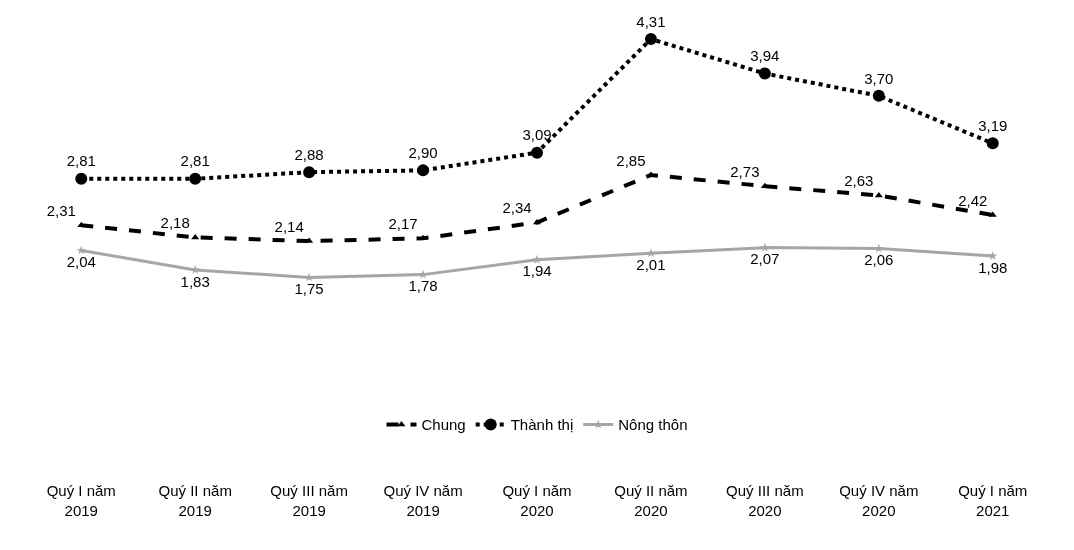  I want to click on data-label: 1,83, so click(195, 281).